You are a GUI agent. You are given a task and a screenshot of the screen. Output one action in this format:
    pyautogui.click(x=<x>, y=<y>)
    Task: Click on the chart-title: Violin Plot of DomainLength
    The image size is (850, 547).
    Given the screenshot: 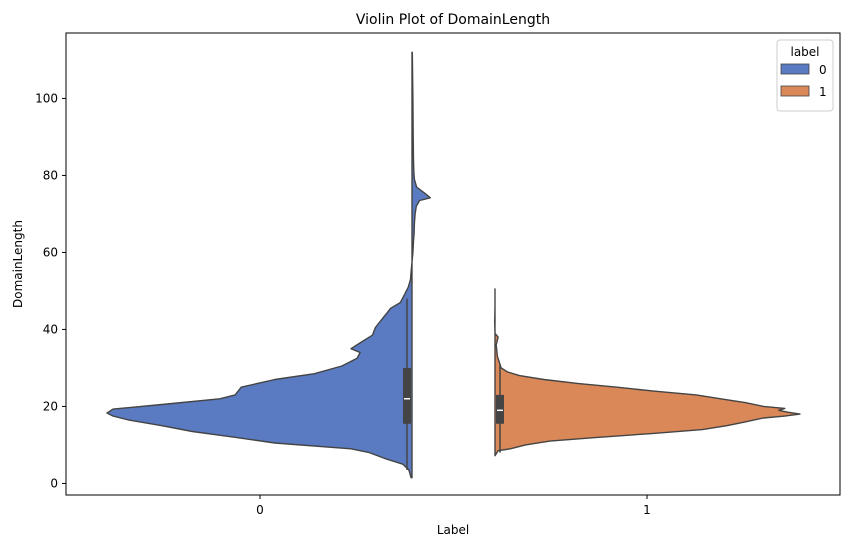 What is the action you would take?
    pyautogui.click(x=453, y=20)
    